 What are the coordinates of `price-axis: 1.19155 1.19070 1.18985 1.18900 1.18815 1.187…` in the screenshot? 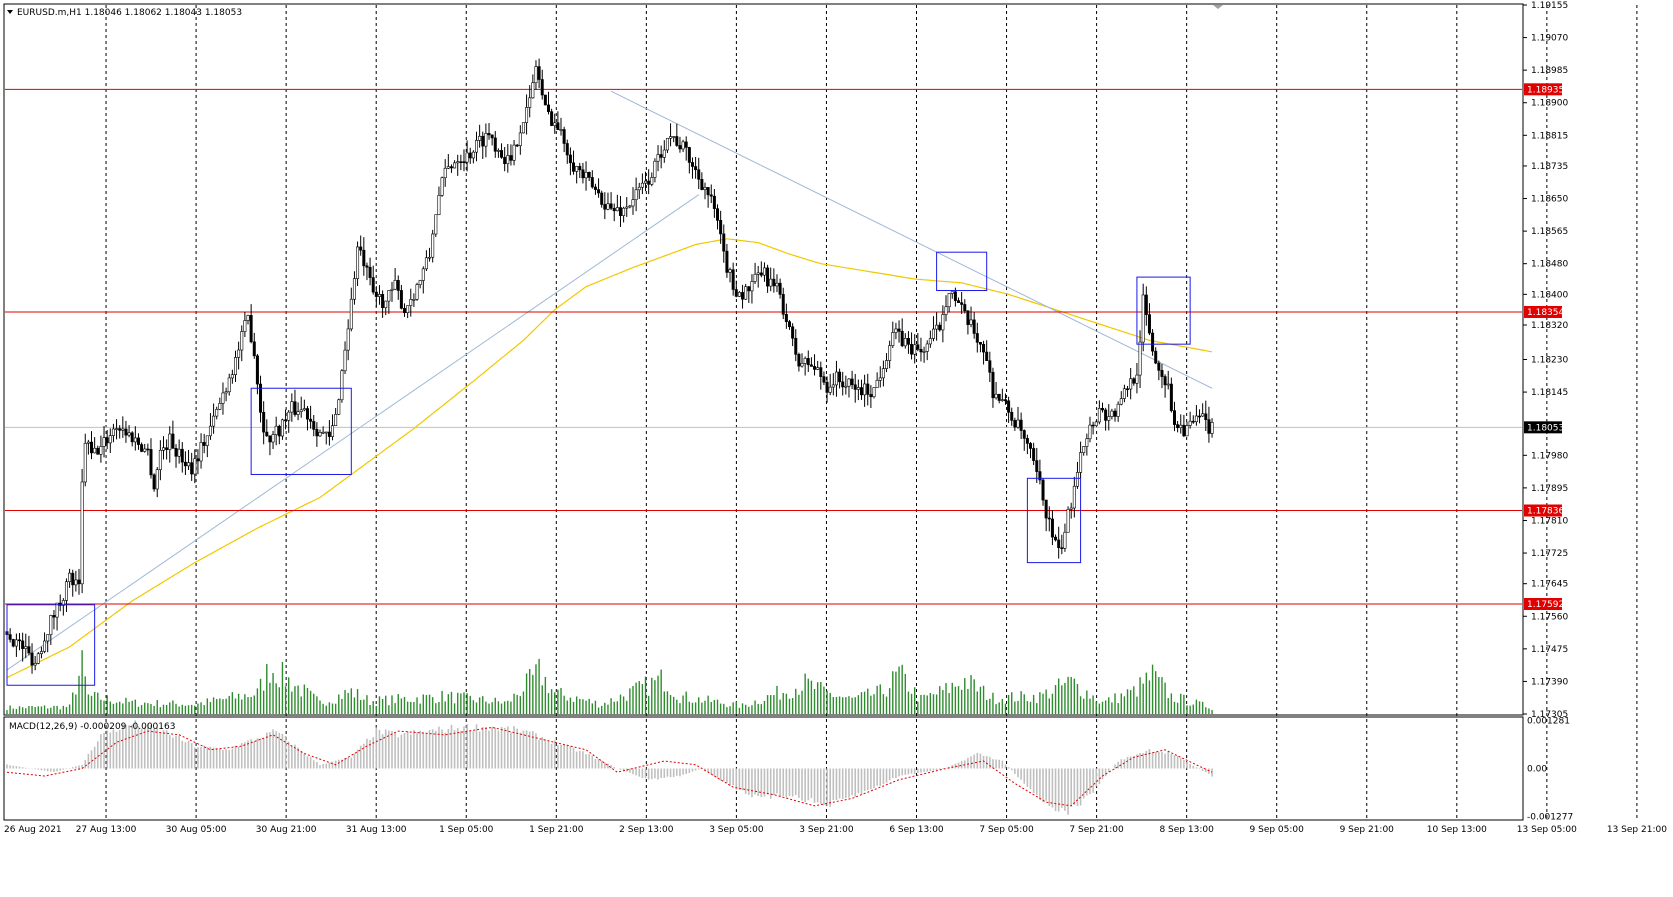 It's located at (1548, 411).